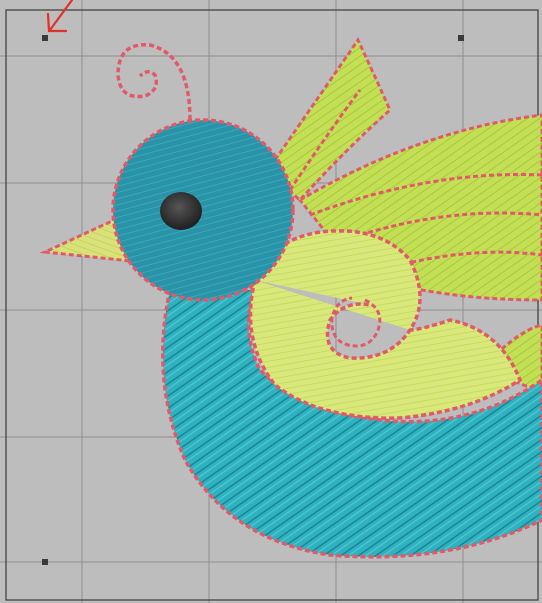 The width and height of the screenshot is (542, 603). What do you see at coordinates (461, 38) in the screenshot?
I see `selection-handle-top-right` at bounding box center [461, 38].